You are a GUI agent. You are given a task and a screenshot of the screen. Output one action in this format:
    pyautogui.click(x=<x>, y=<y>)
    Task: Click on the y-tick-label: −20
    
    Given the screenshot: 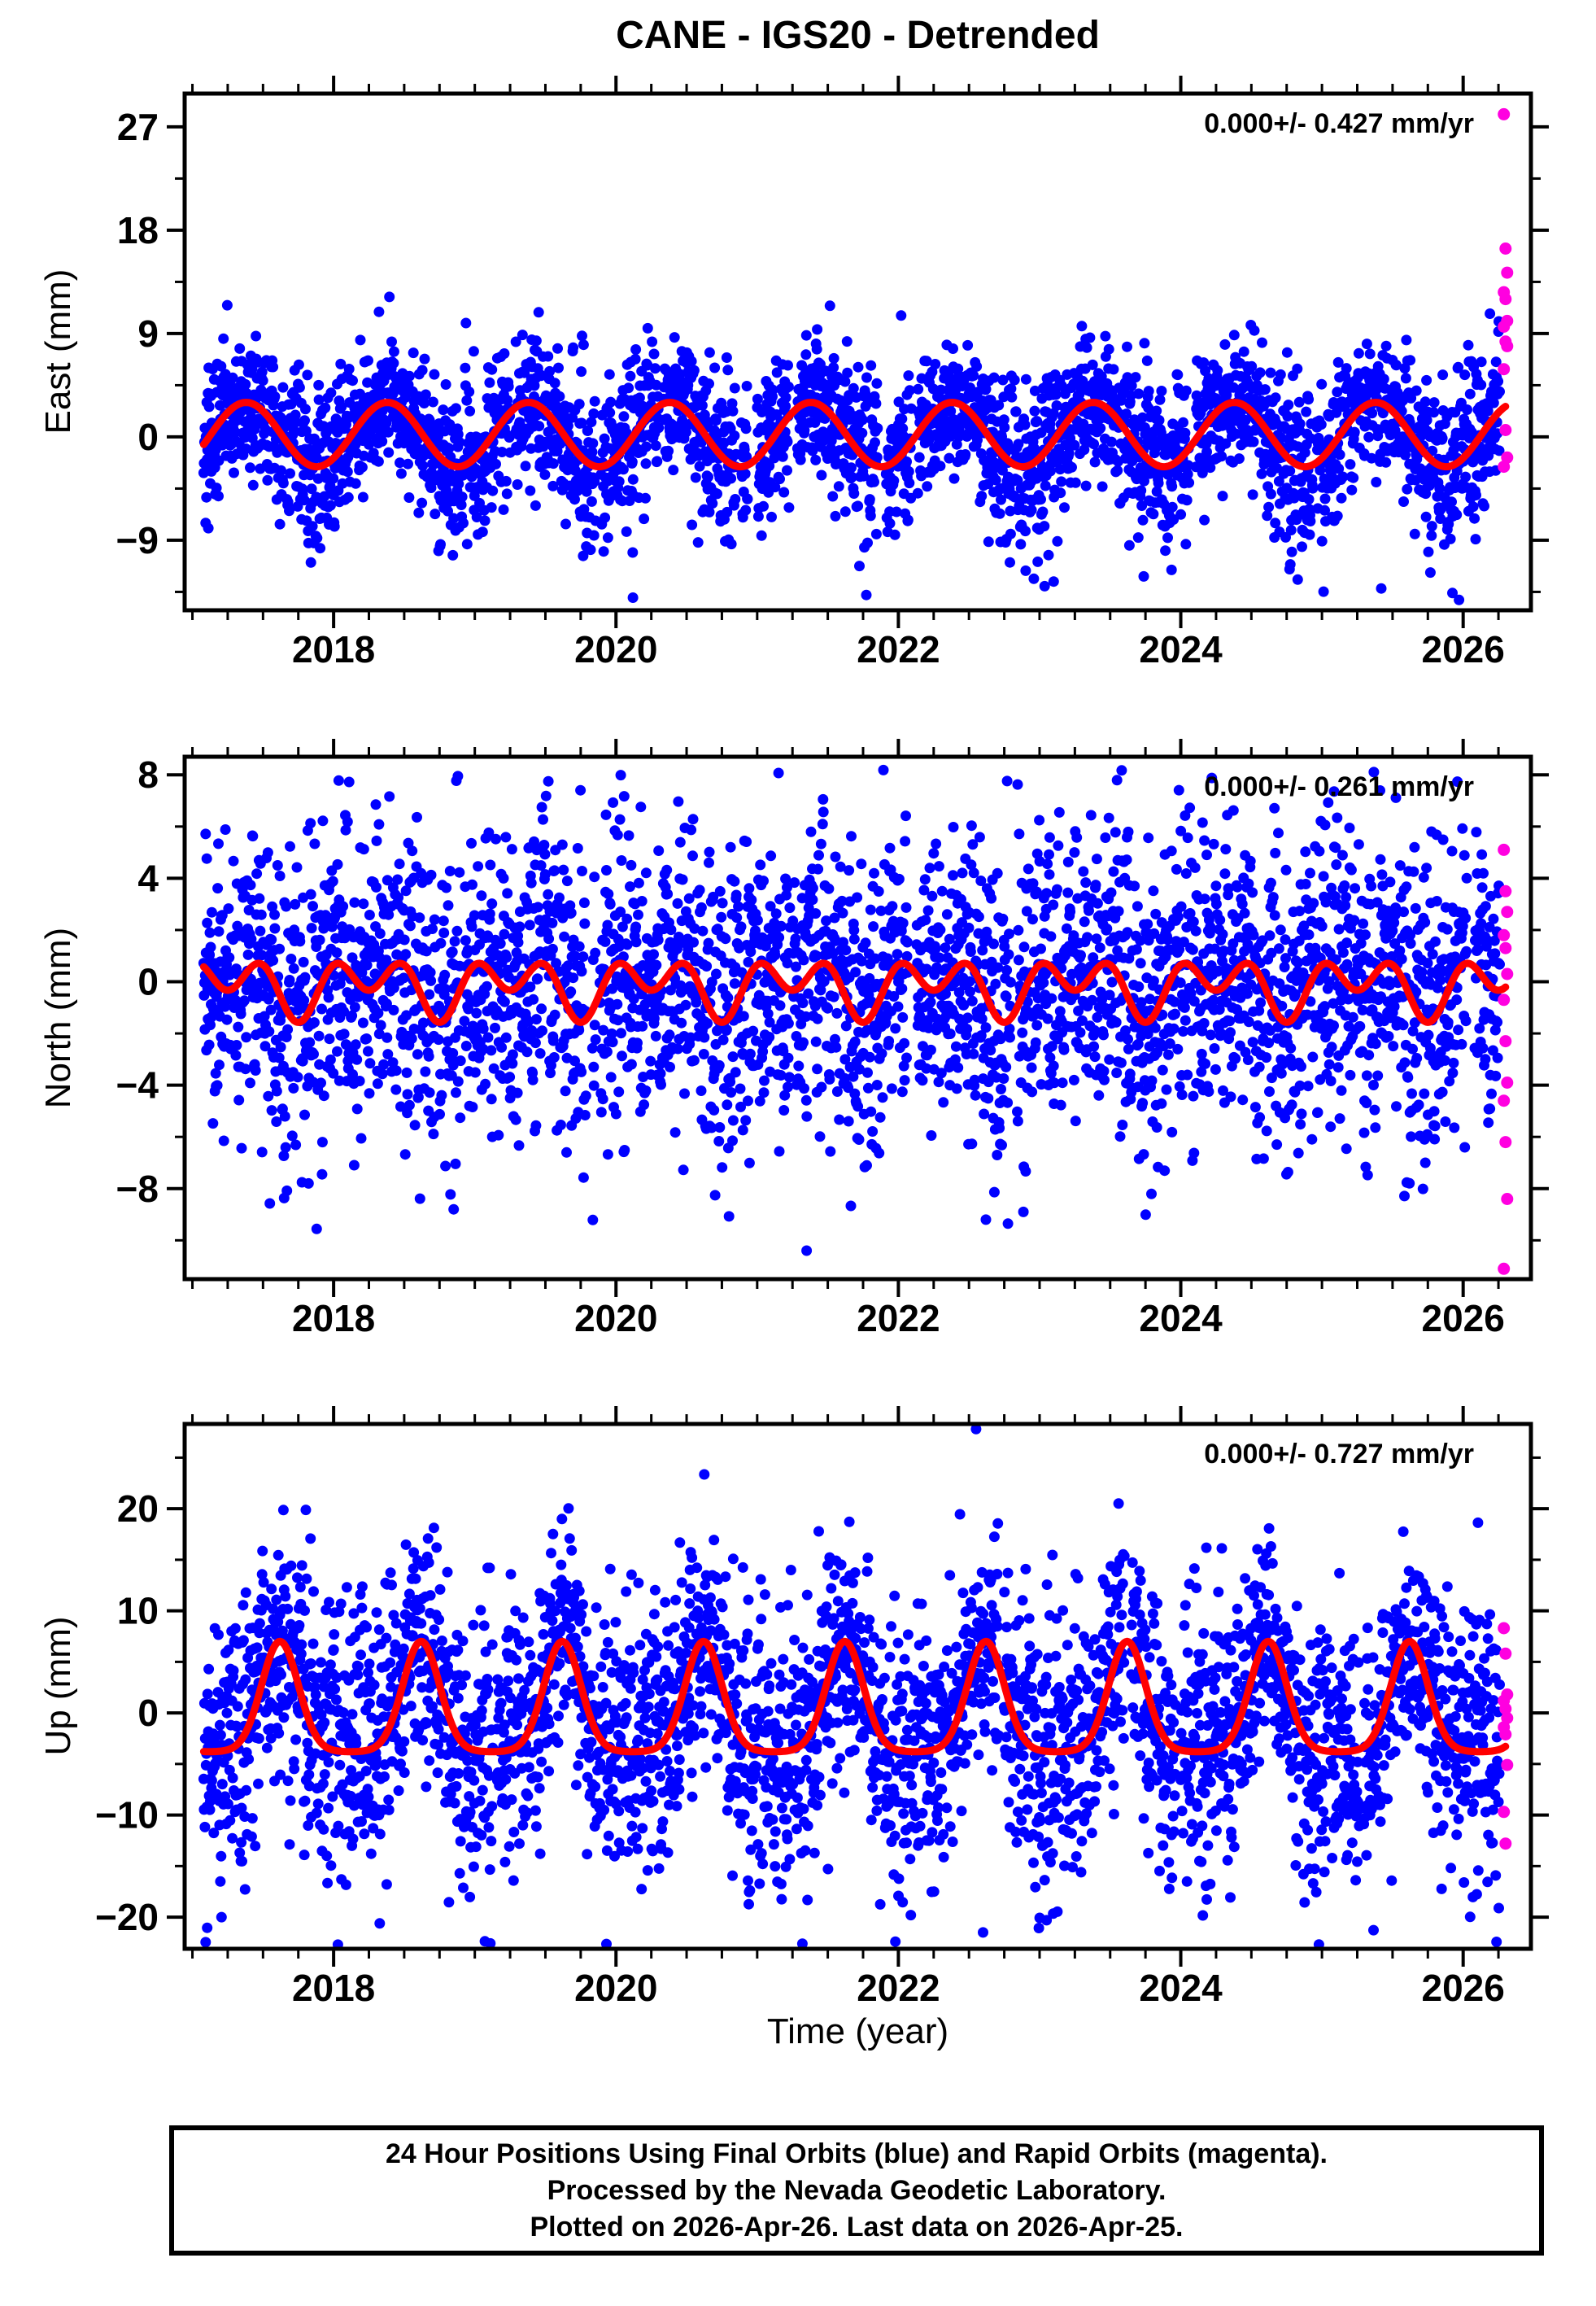 What is the action you would take?
    pyautogui.click(x=127, y=1917)
    